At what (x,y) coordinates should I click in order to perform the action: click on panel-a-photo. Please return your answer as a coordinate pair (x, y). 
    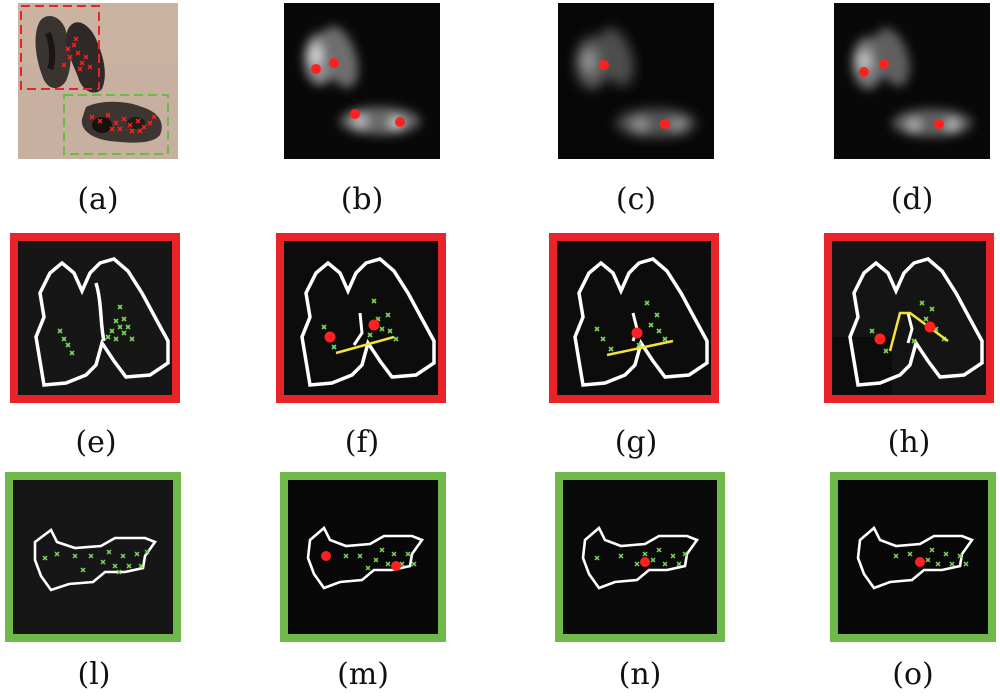
    Looking at the image, I should click on (98, 81).